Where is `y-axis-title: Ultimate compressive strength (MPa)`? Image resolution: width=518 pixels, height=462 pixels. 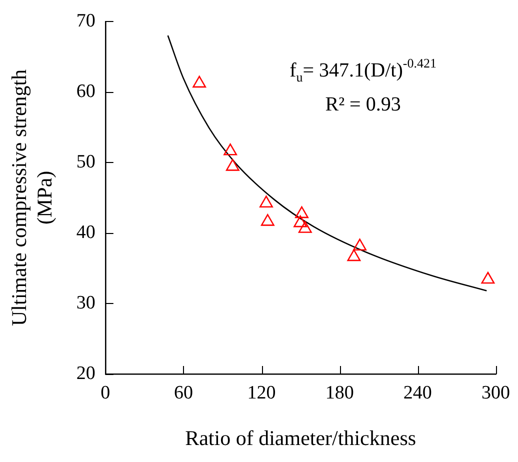 y-axis-title: Ultimate compressive strength (MPa) is located at coordinates (31, 197).